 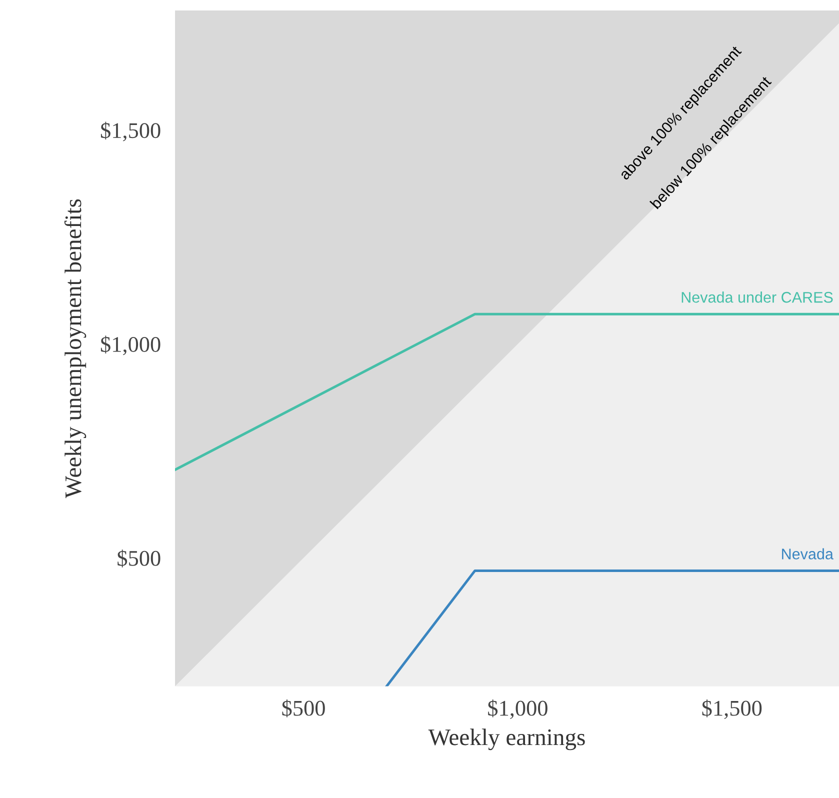 I want to click on x-tick-label: $500, so click(x=303, y=709).